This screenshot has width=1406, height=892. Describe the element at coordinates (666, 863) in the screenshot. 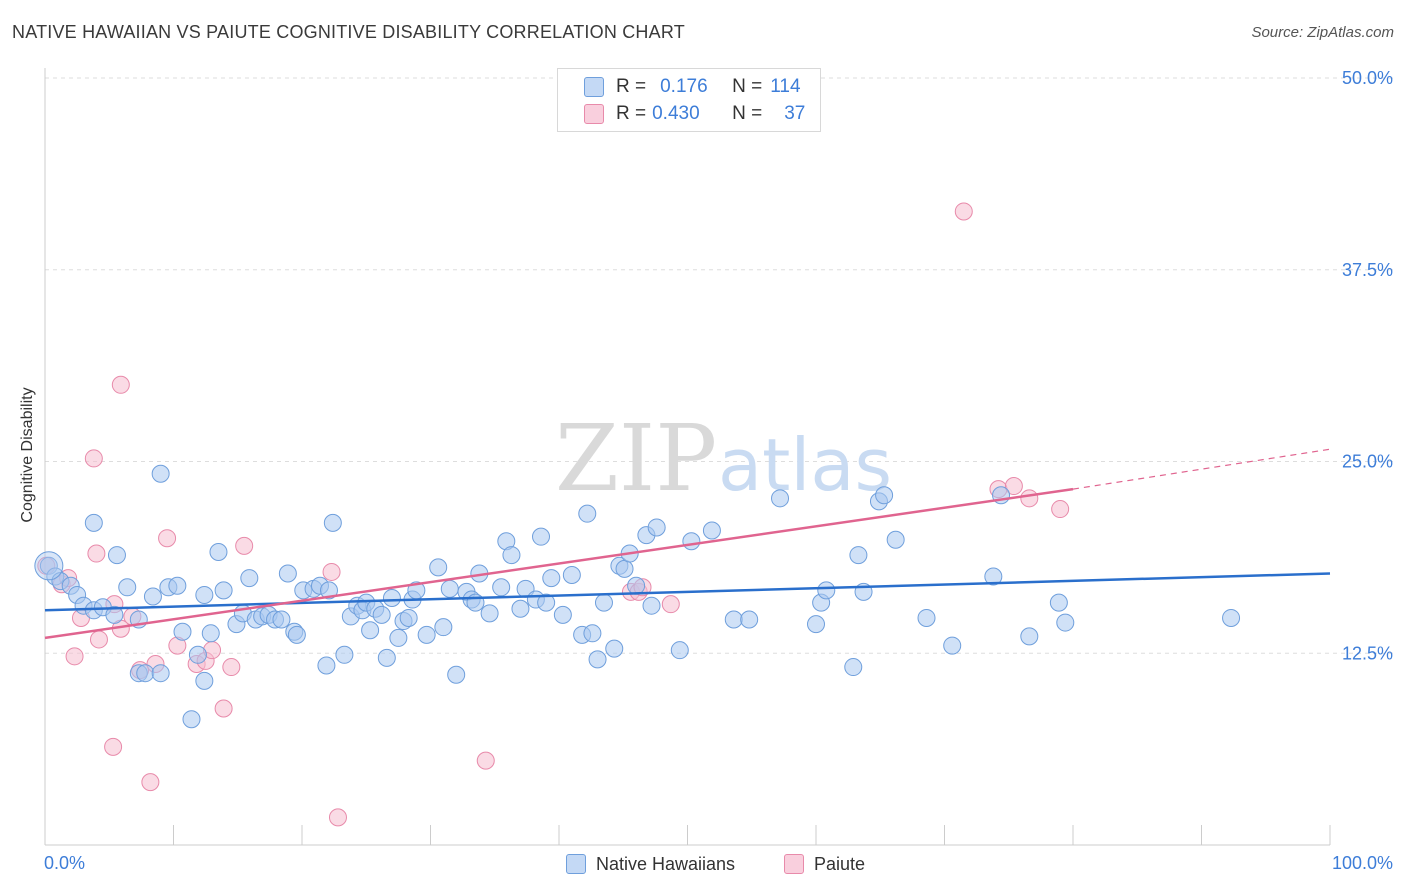

I see `bottom-legend-label-native-hawaiians: Native Hawaiians` at that location.